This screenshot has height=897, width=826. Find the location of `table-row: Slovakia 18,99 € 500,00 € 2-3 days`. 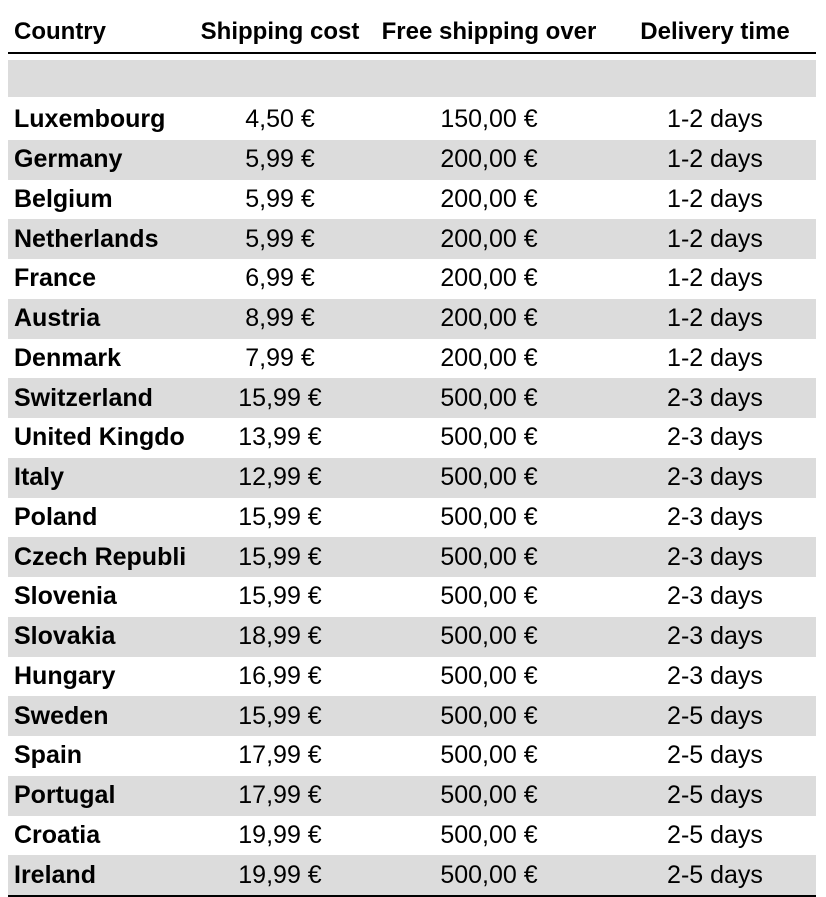

table-row: Slovakia 18,99 € 500,00 € 2-3 days is located at coordinates (412, 636).